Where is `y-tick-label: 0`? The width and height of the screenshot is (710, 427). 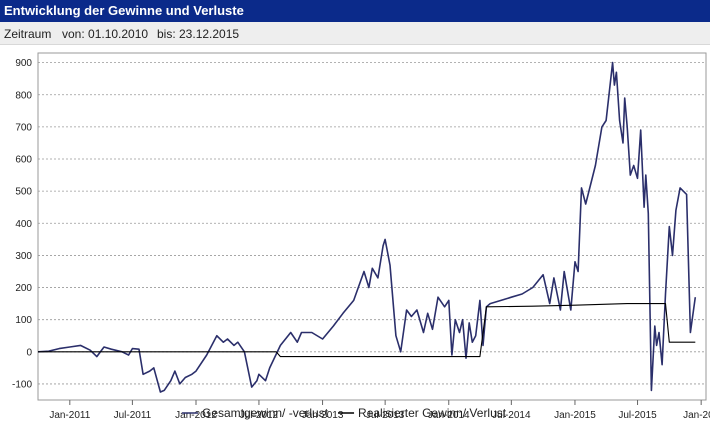 y-tick-label: 0 is located at coordinates (29, 352).